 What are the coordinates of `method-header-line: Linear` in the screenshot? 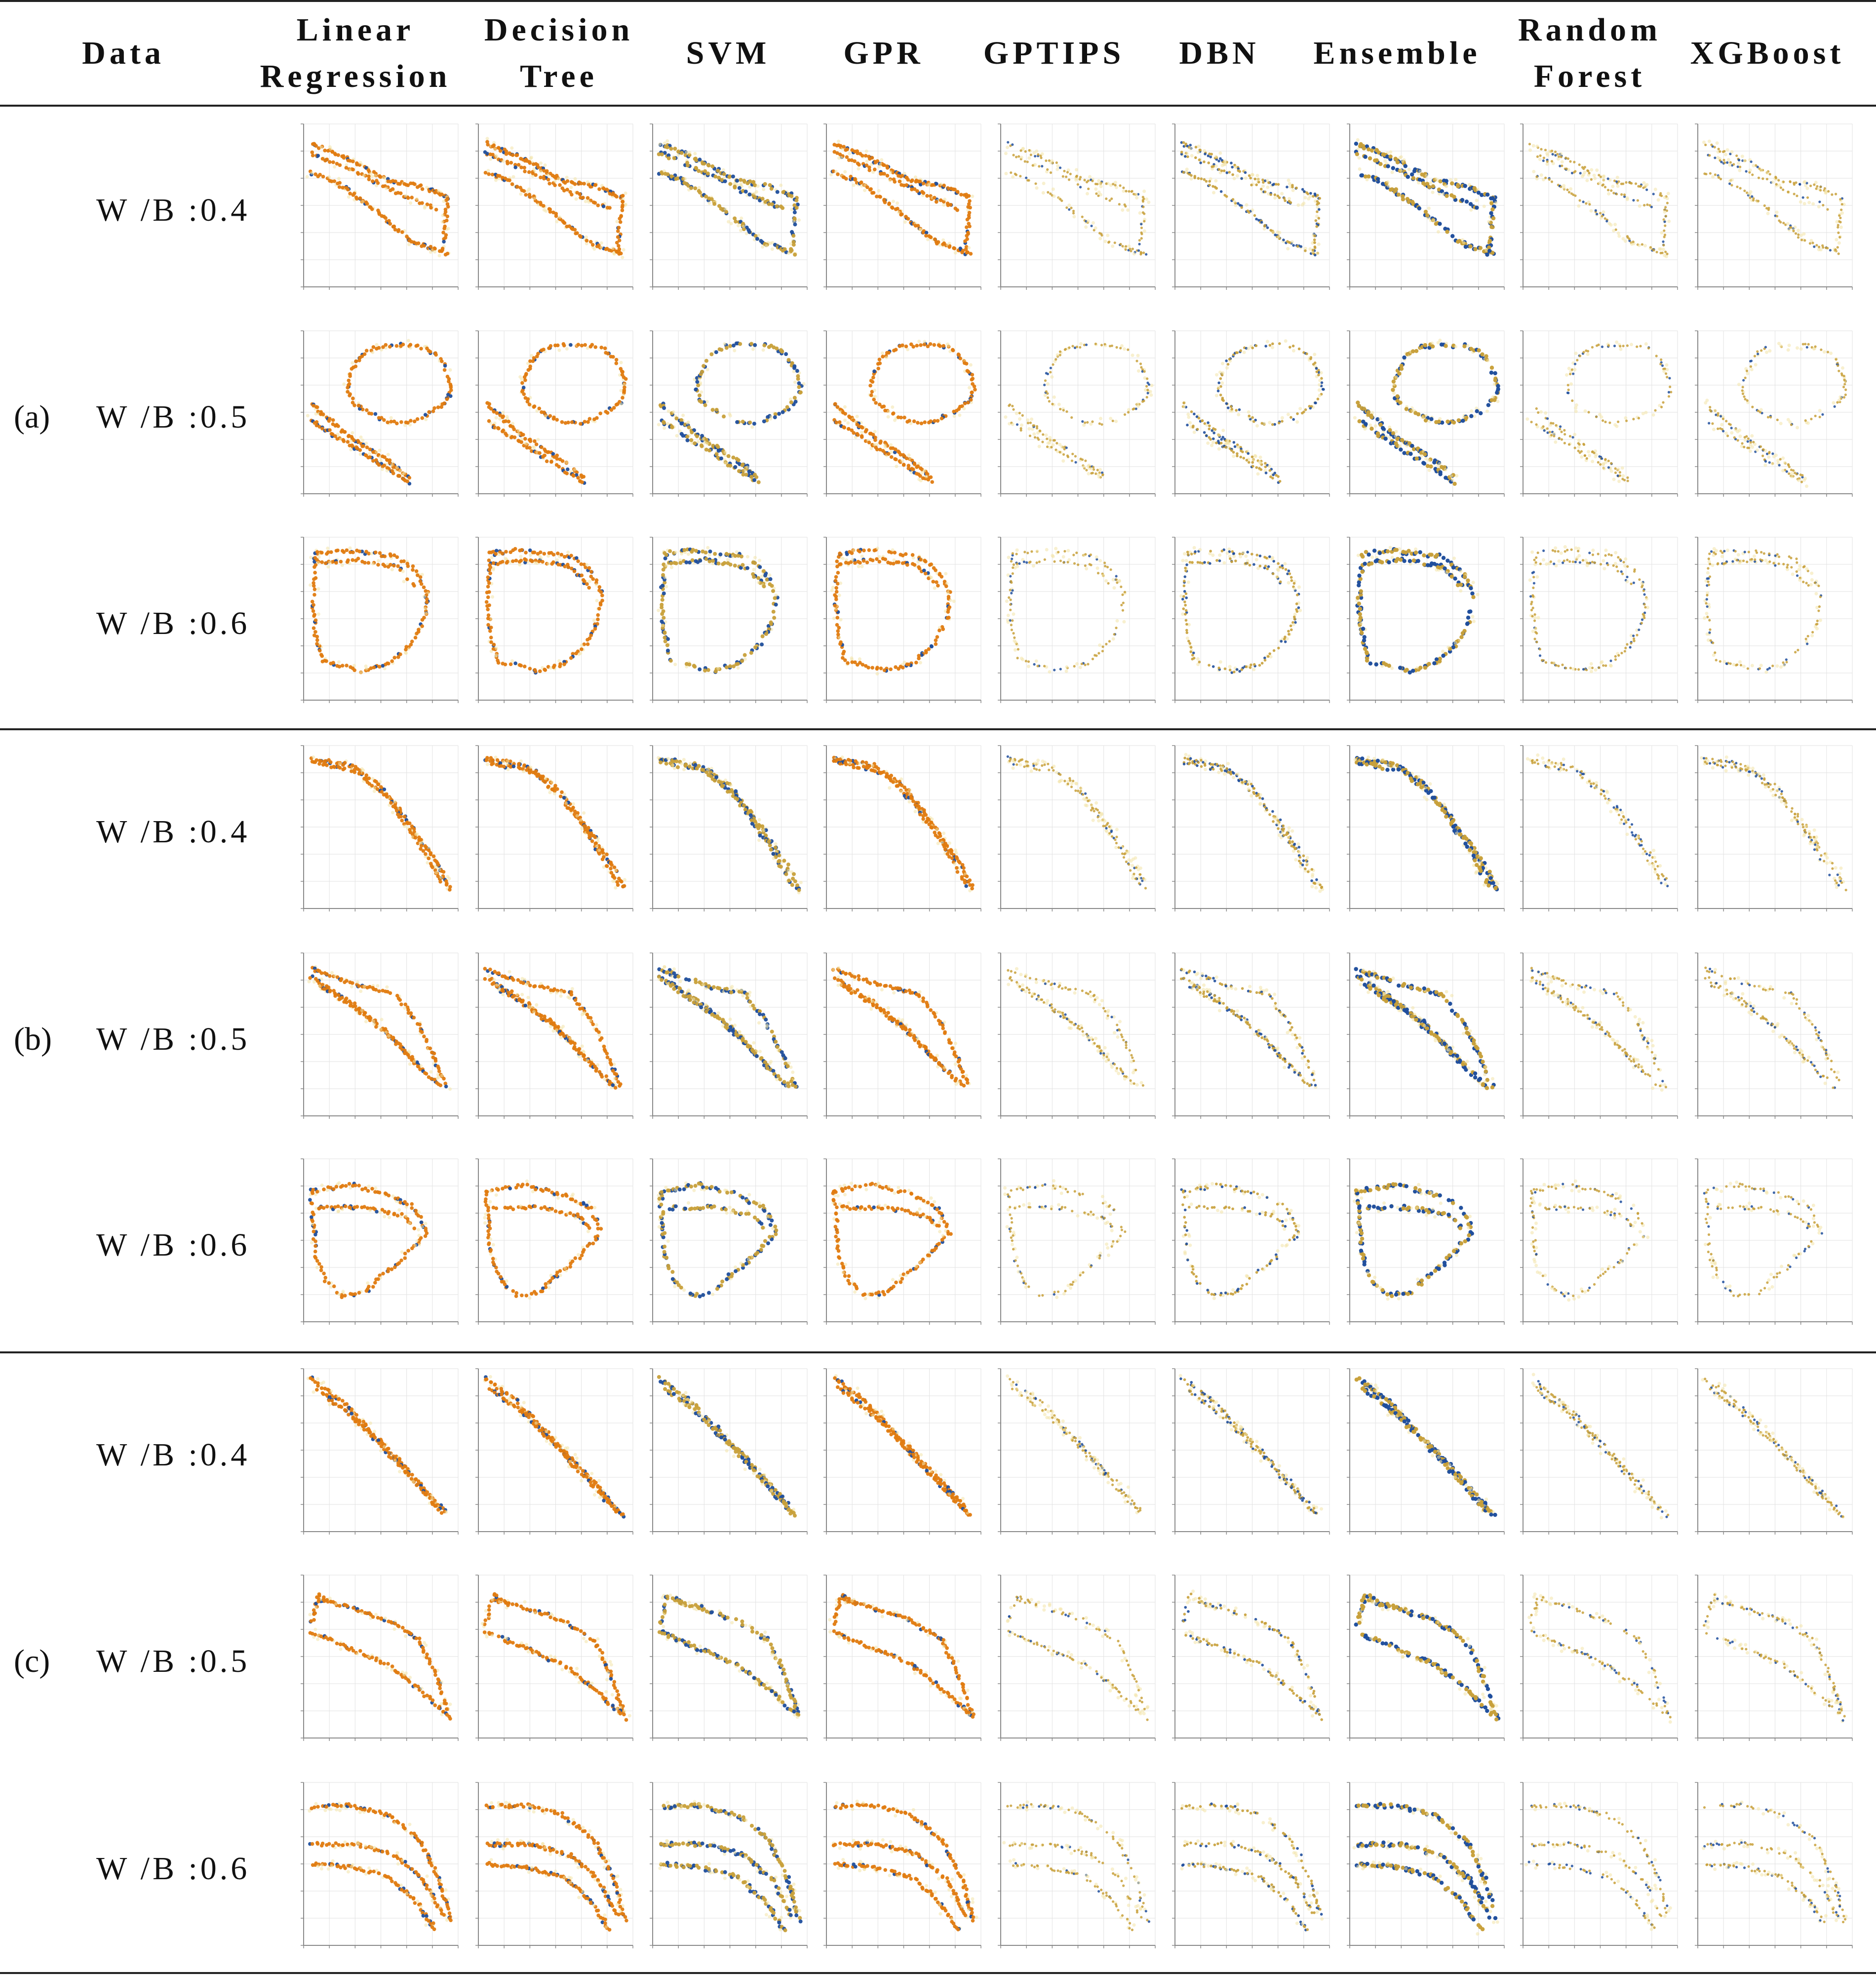 It's located at (356, 30).